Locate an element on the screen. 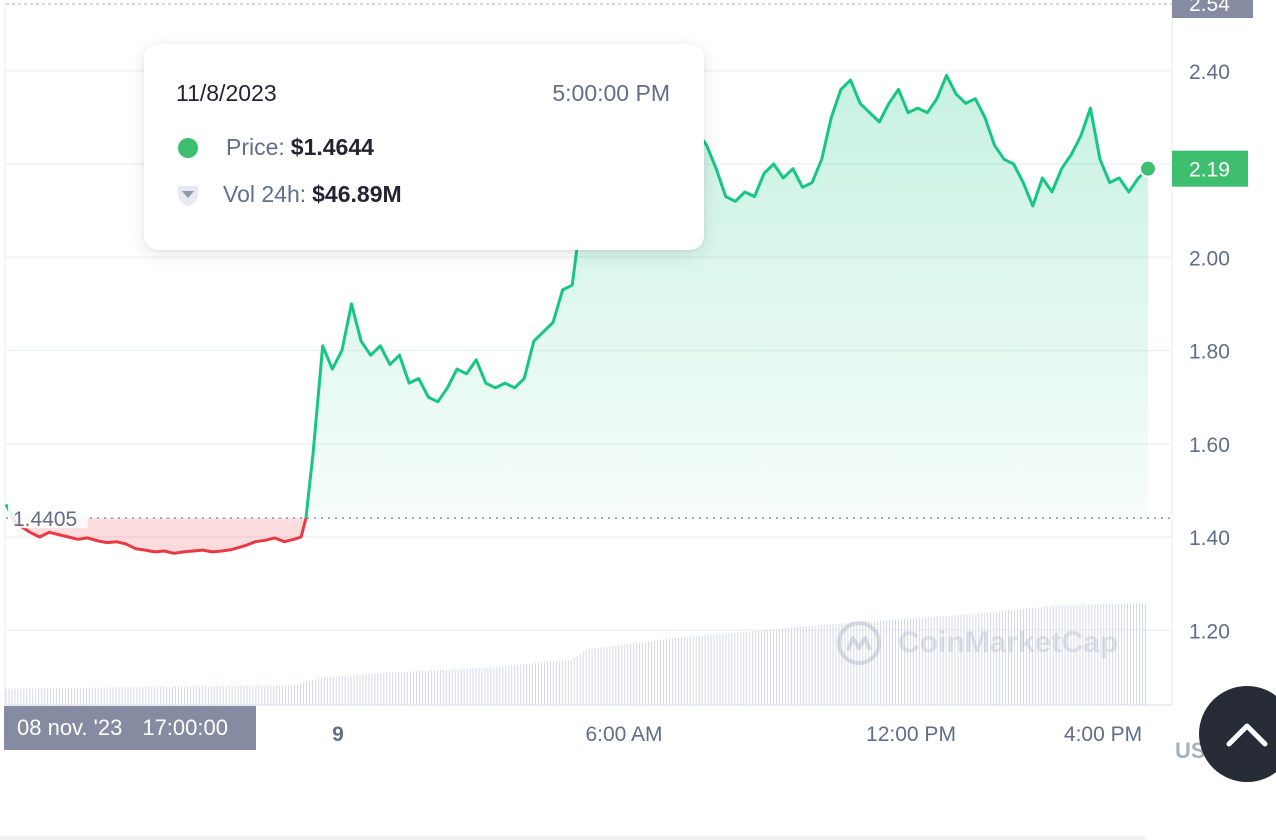  price-dot-icon is located at coordinates (188, 147).